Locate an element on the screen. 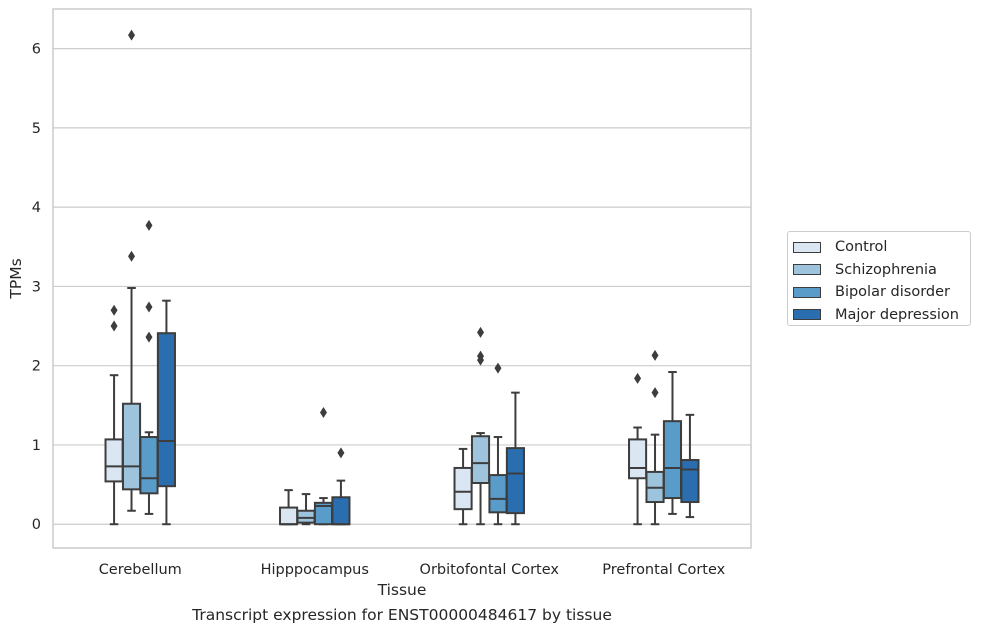  y-tick-label: 3 is located at coordinates (36, 287).